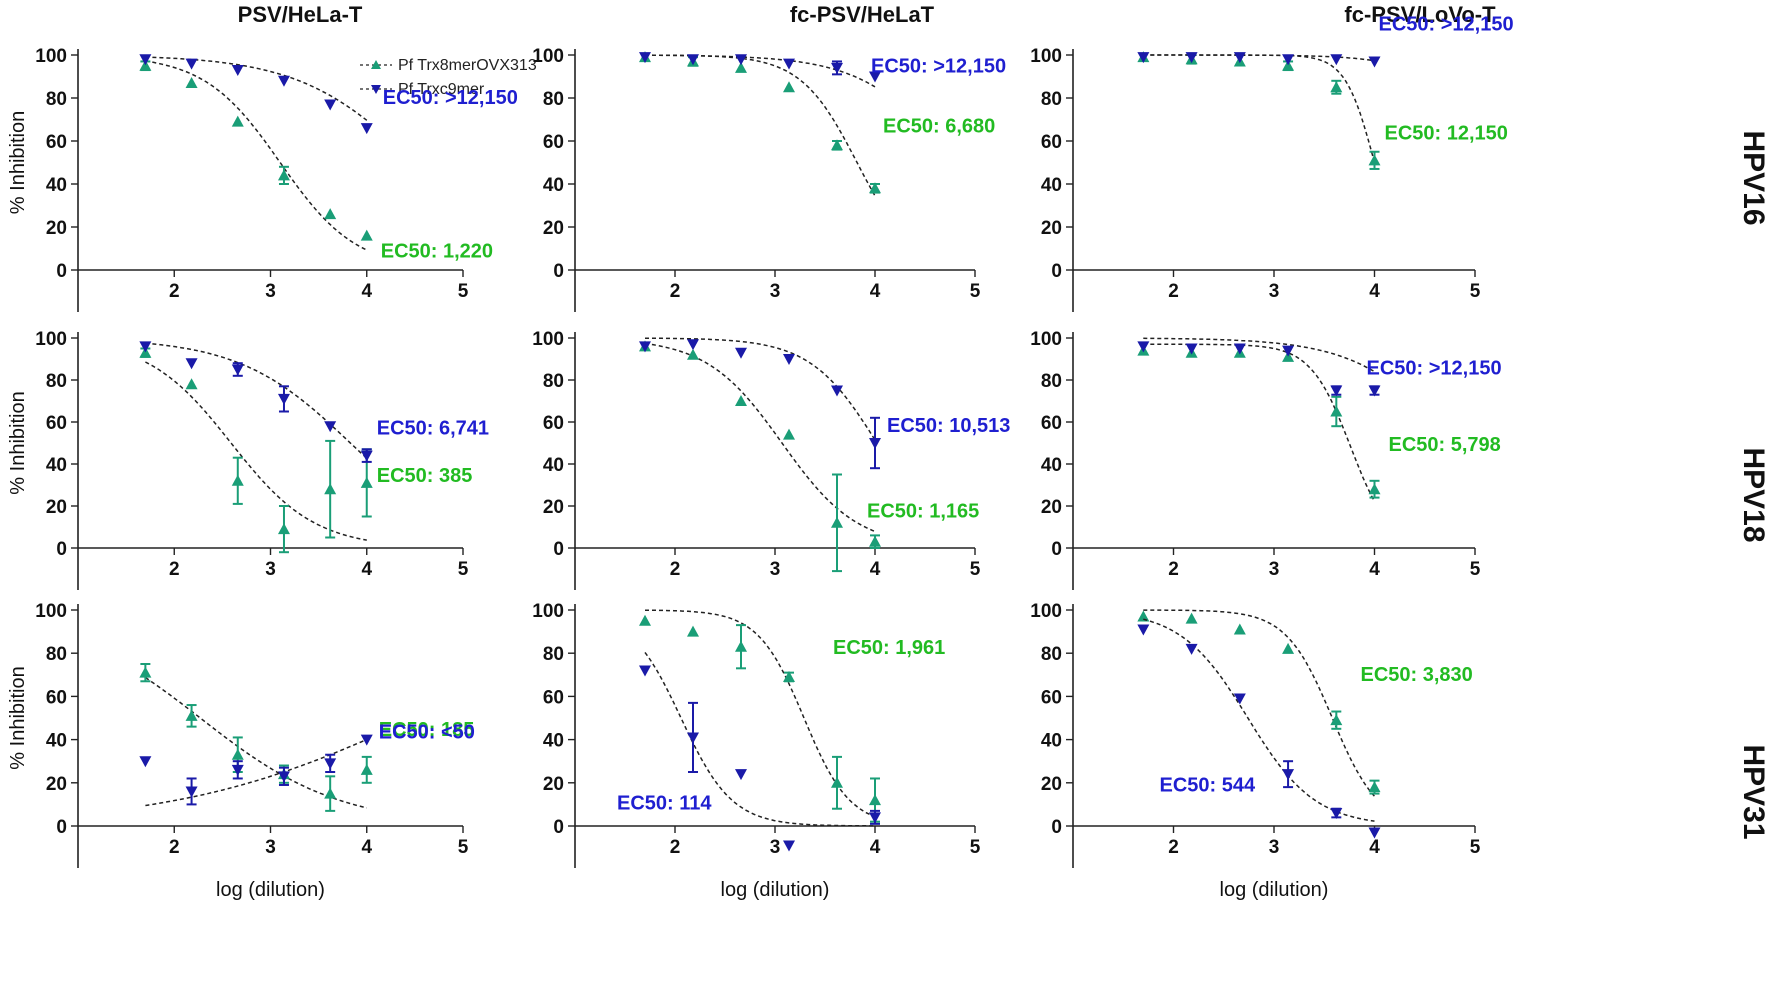  Describe the element at coordinates (824, 403) in the screenshot. I see `series-trxc9mer: EC50: 10,513` at that location.